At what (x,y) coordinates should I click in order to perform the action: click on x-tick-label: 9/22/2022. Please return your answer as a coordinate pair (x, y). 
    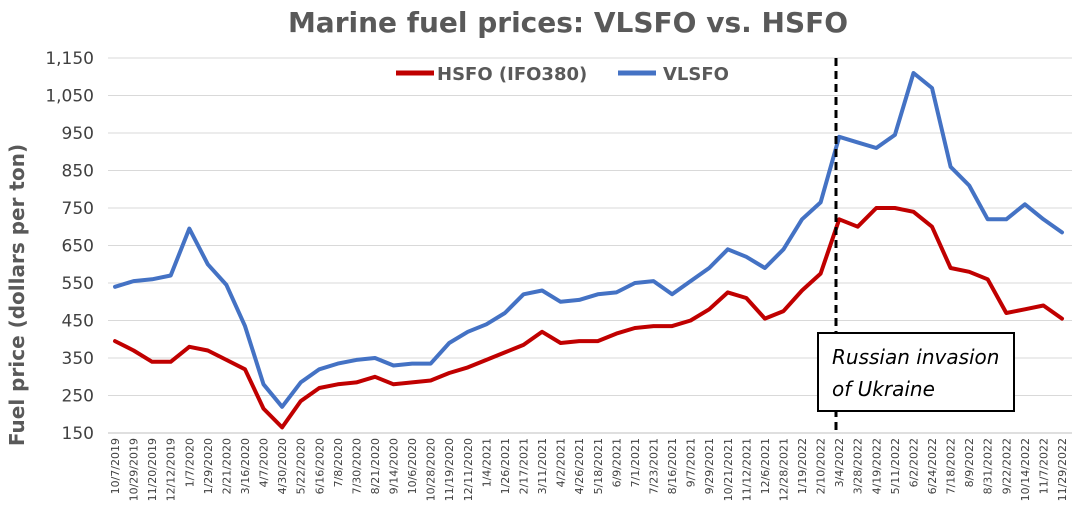
    Looking at the image, I should click on (1006, 466).